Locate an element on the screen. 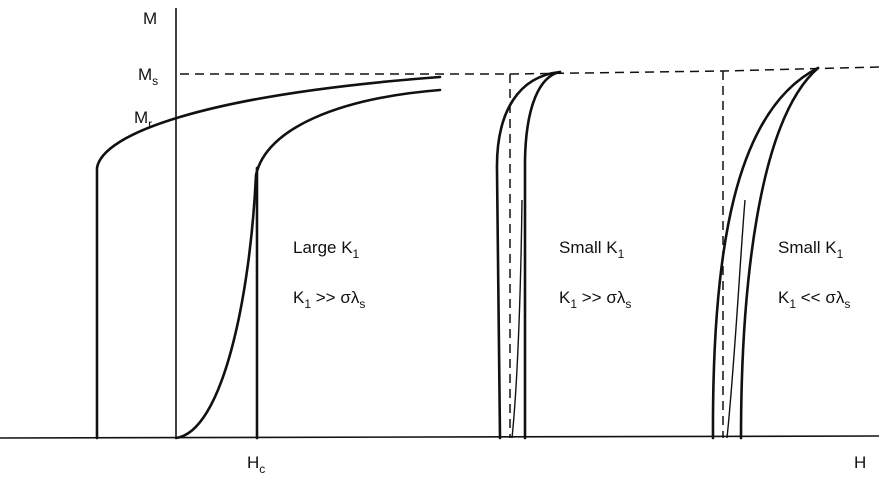  hc-label: Hc is located at coordinates (256, 464).